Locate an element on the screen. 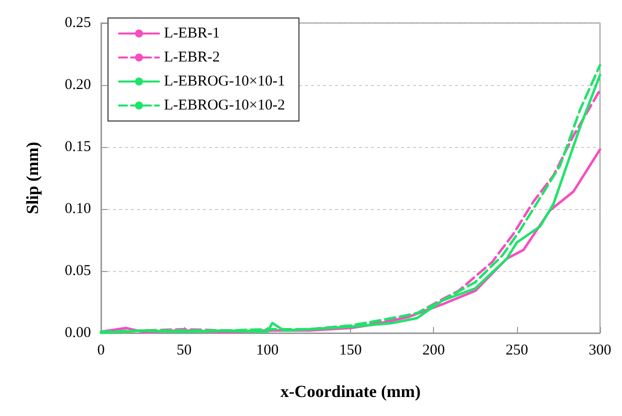  y-tick-label: 0.20 is located at coordinates (77, 85).